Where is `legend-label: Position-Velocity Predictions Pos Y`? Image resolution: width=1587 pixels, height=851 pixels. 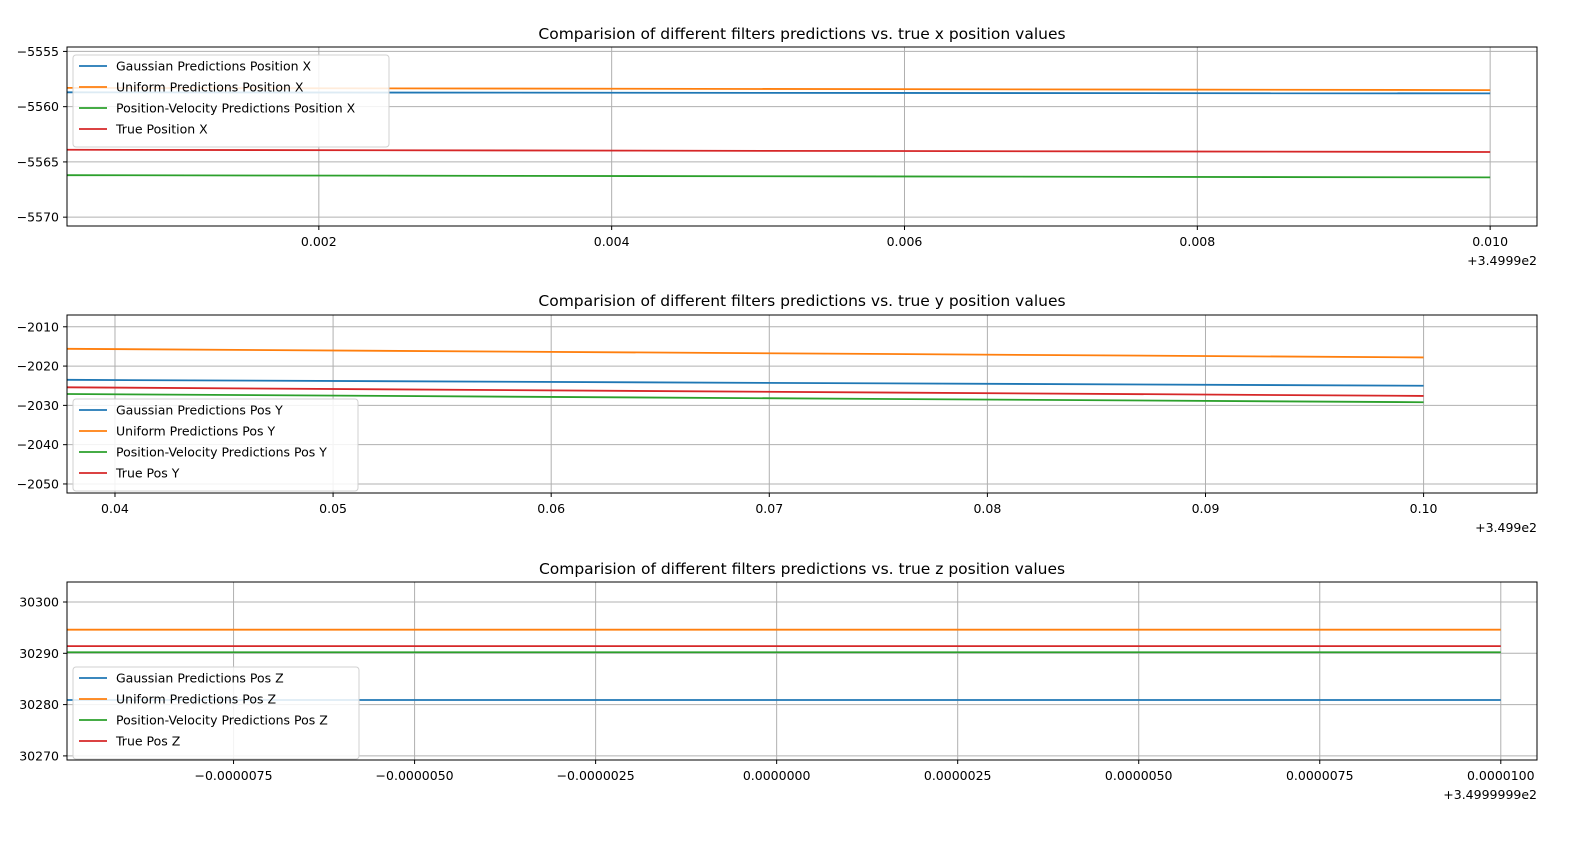 legend-label: Position-Velocity Predictions Pos Y is located at coordinates (221, 452).